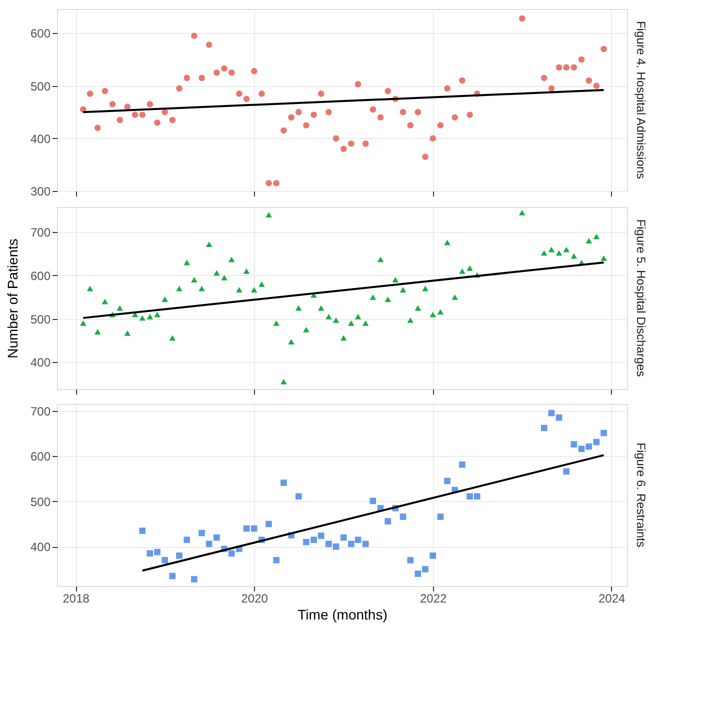  Describe the element at coordinates (641, 298) in the screenshot. I see `caption: Figure 5. Hospital Discharges` at that location.